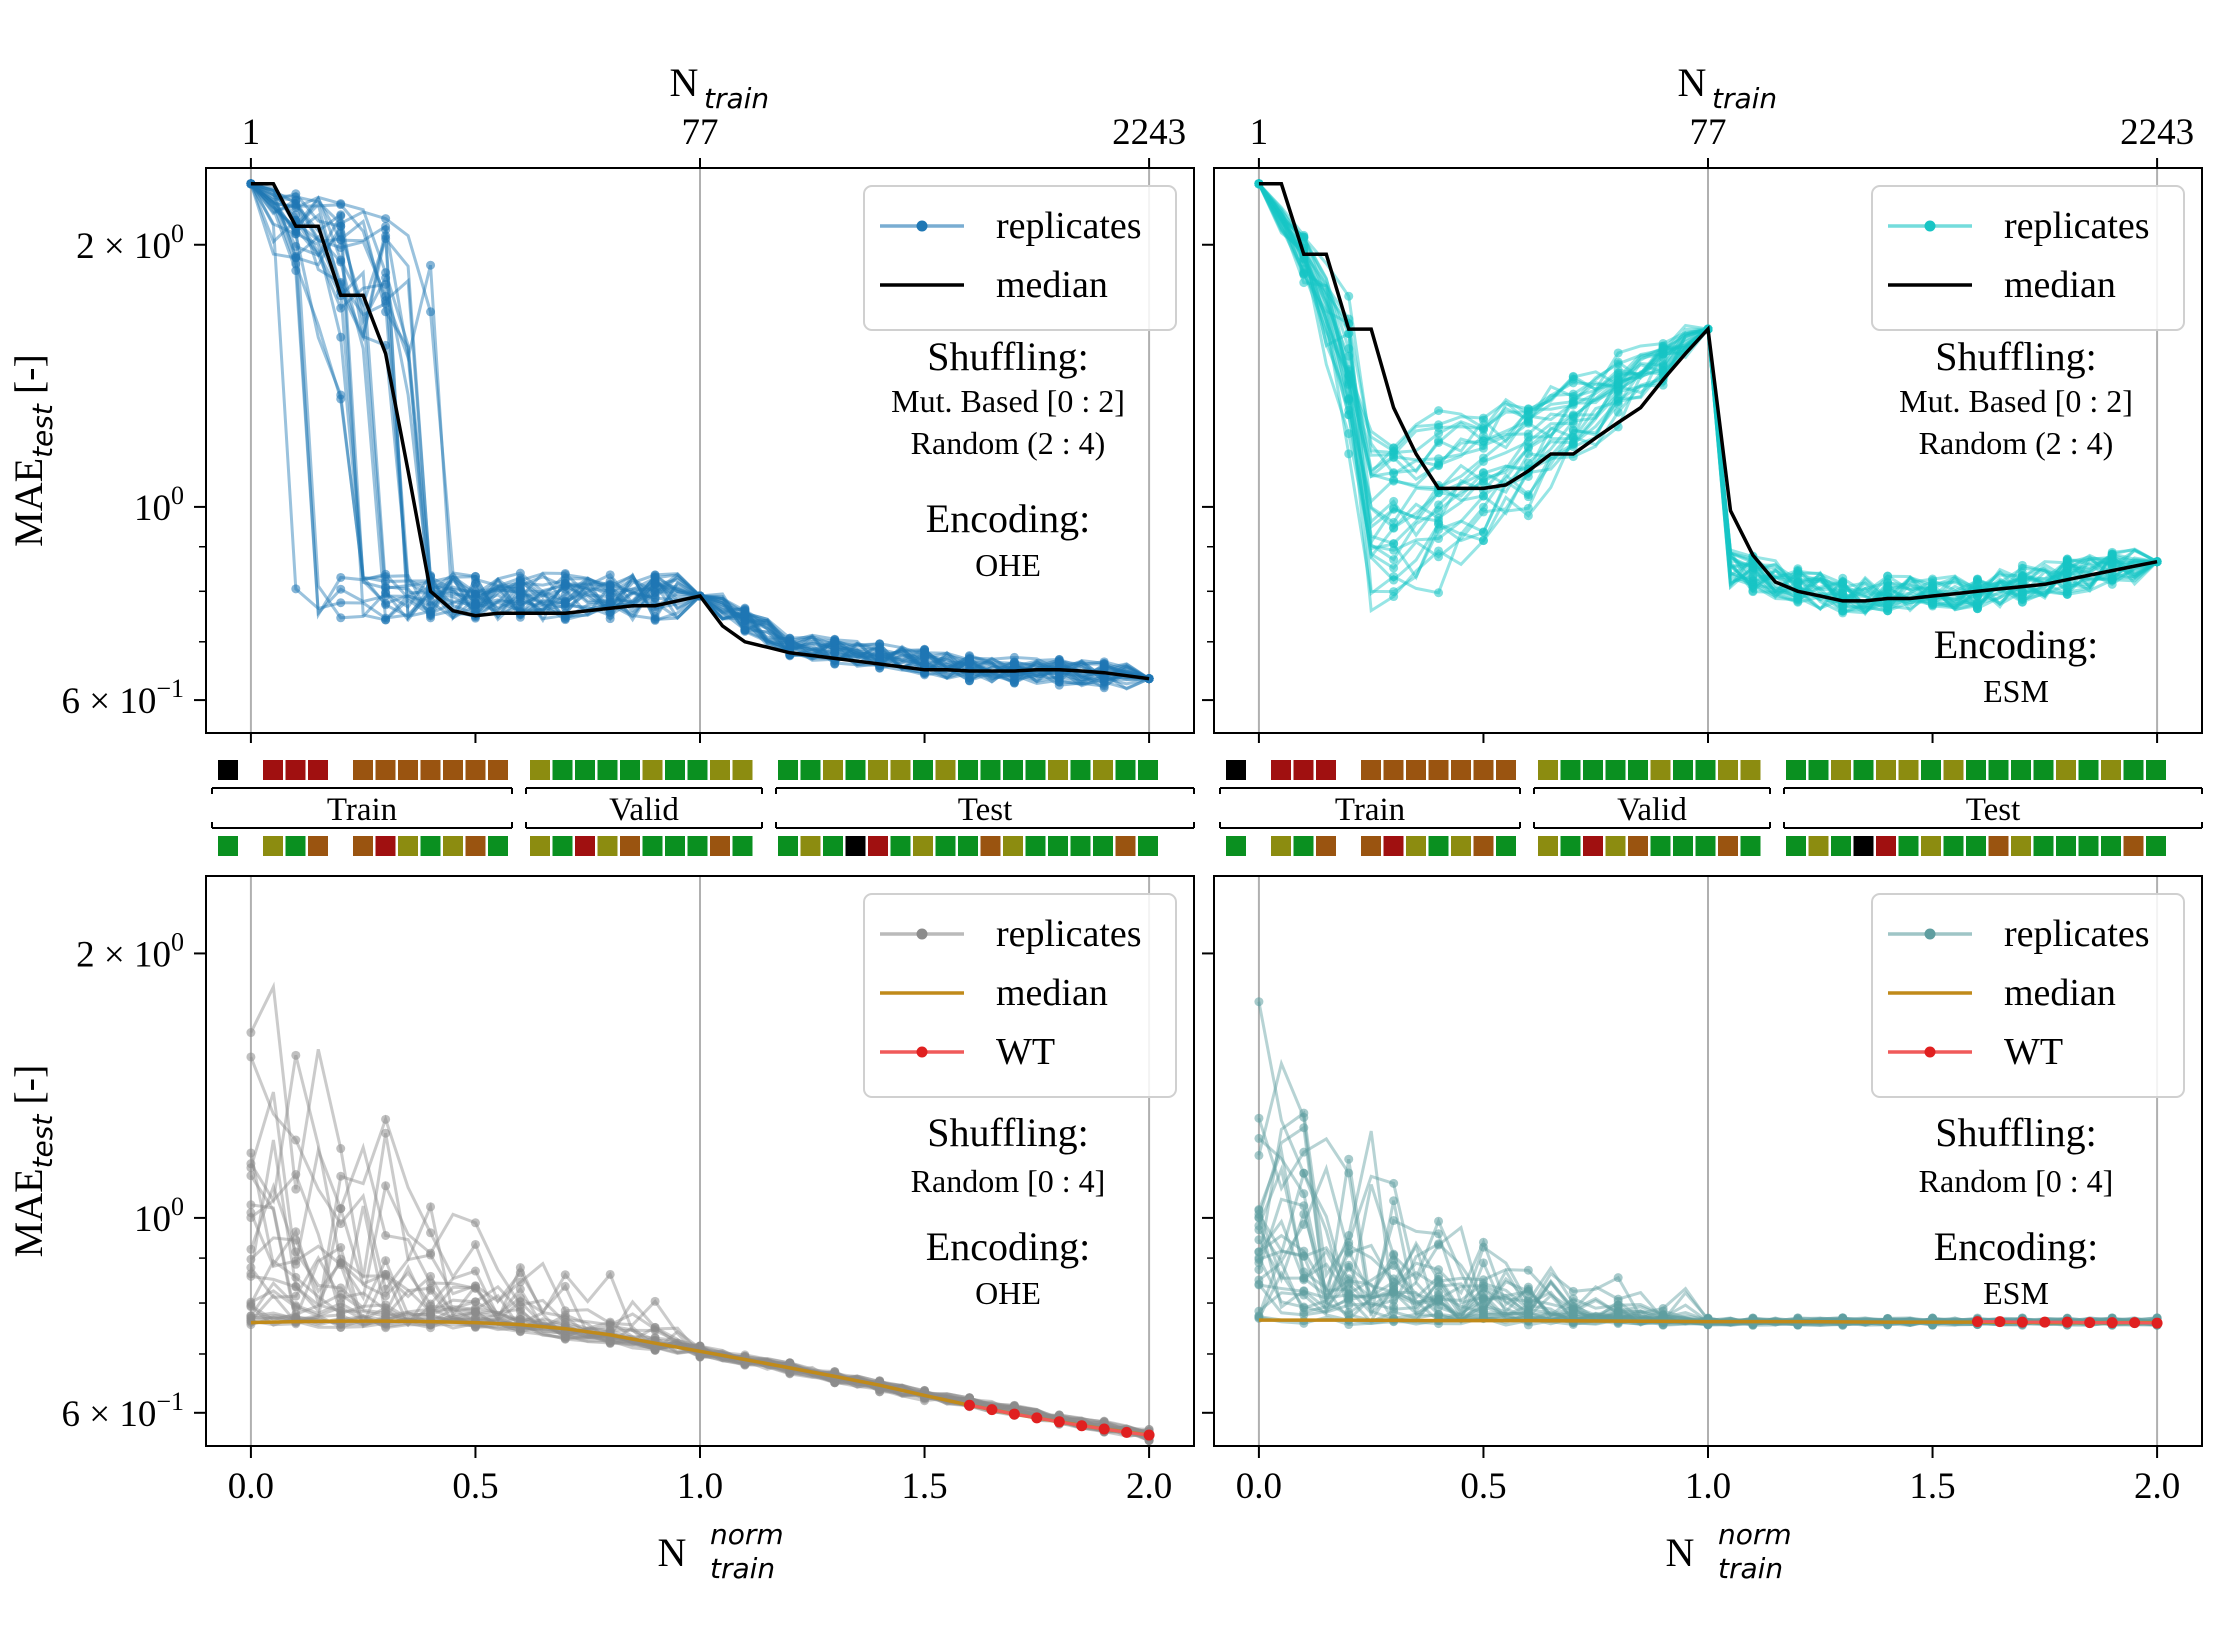  What do you see at coordinates (362, 810) in the screenshot?
I see `segment-label: Train` at bounding box center [362, 810].